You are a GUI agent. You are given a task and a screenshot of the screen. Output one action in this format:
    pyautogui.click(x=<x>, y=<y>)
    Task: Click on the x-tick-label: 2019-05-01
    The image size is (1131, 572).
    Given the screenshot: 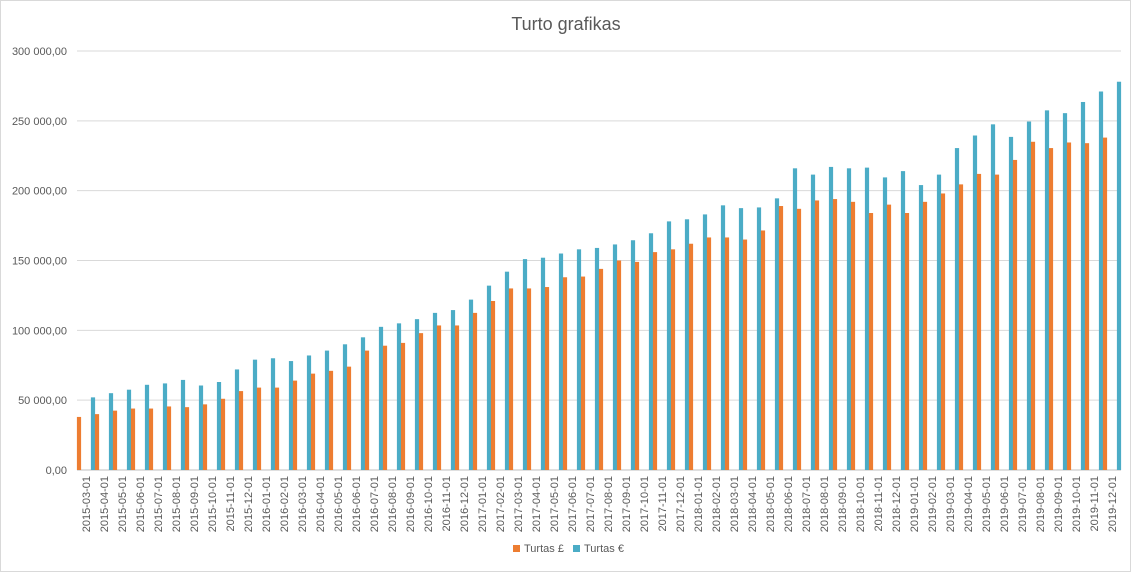 What is the action you would take?
    pyautogui.click(x=987, y=504)
    